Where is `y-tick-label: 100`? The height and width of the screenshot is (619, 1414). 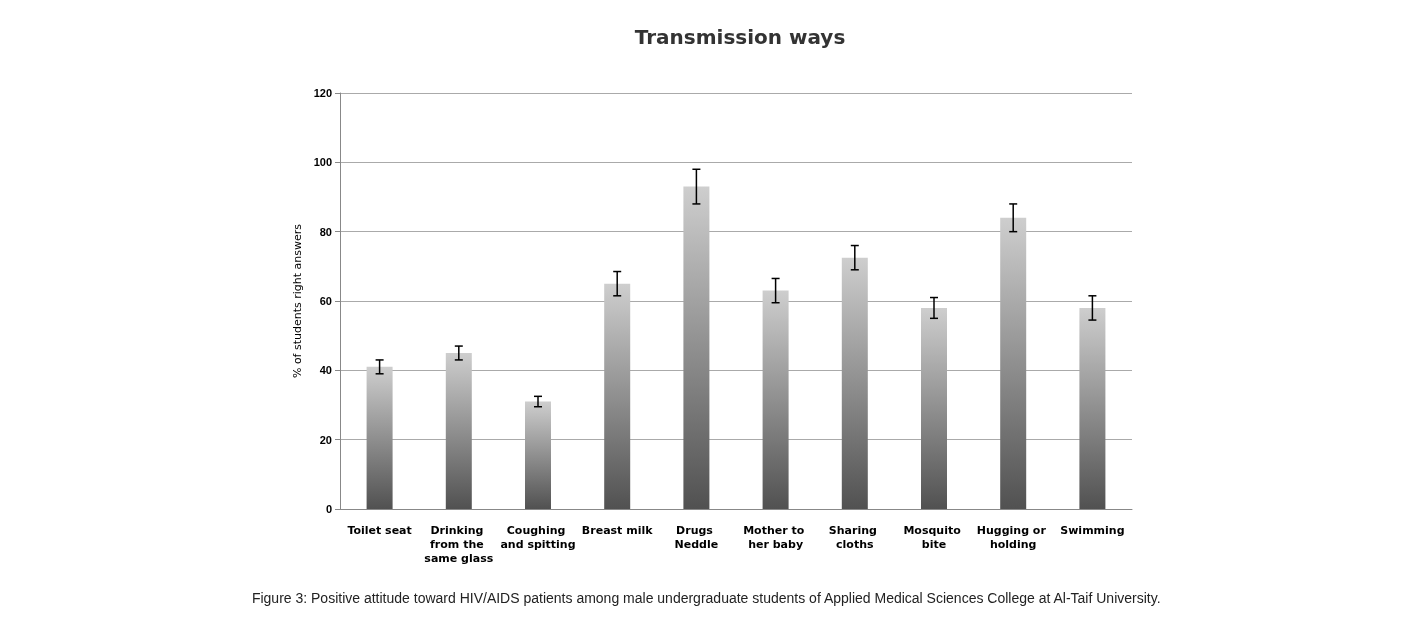
y-tick-label: 100 is located at coordinates (322, 162).